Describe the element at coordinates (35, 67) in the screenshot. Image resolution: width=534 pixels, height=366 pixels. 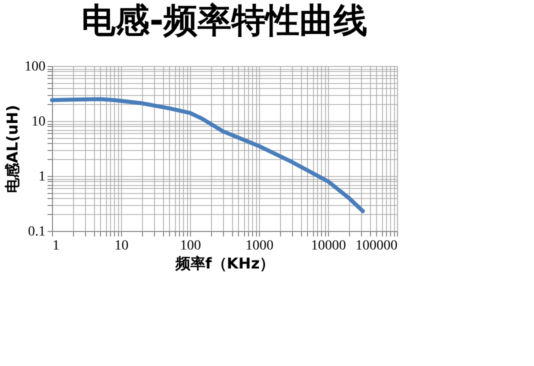
I see `y-tick-label: 100` at that location.